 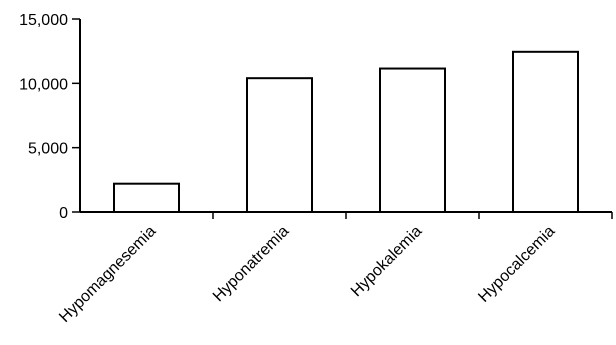 What do you see at coordinates (48, 149) in the screenshot?
I see `y-tick-label: 5,000` at bounding box center [48, 149].